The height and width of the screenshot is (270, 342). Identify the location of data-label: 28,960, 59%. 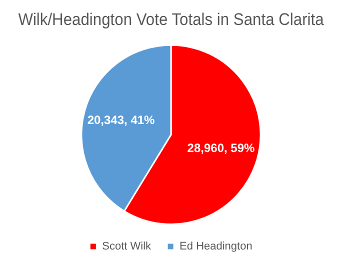
(221, 148).